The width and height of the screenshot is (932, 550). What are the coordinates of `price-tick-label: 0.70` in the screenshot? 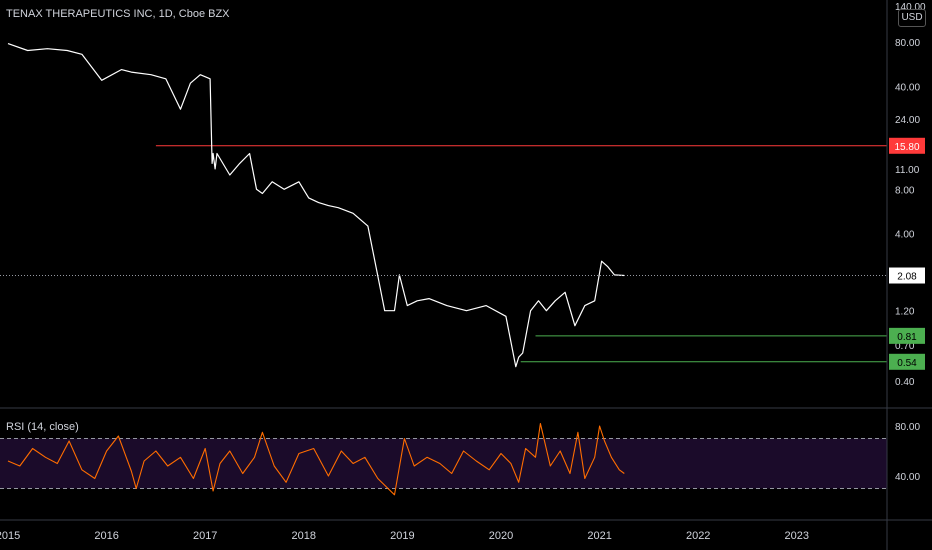 It's located at (905, 346).